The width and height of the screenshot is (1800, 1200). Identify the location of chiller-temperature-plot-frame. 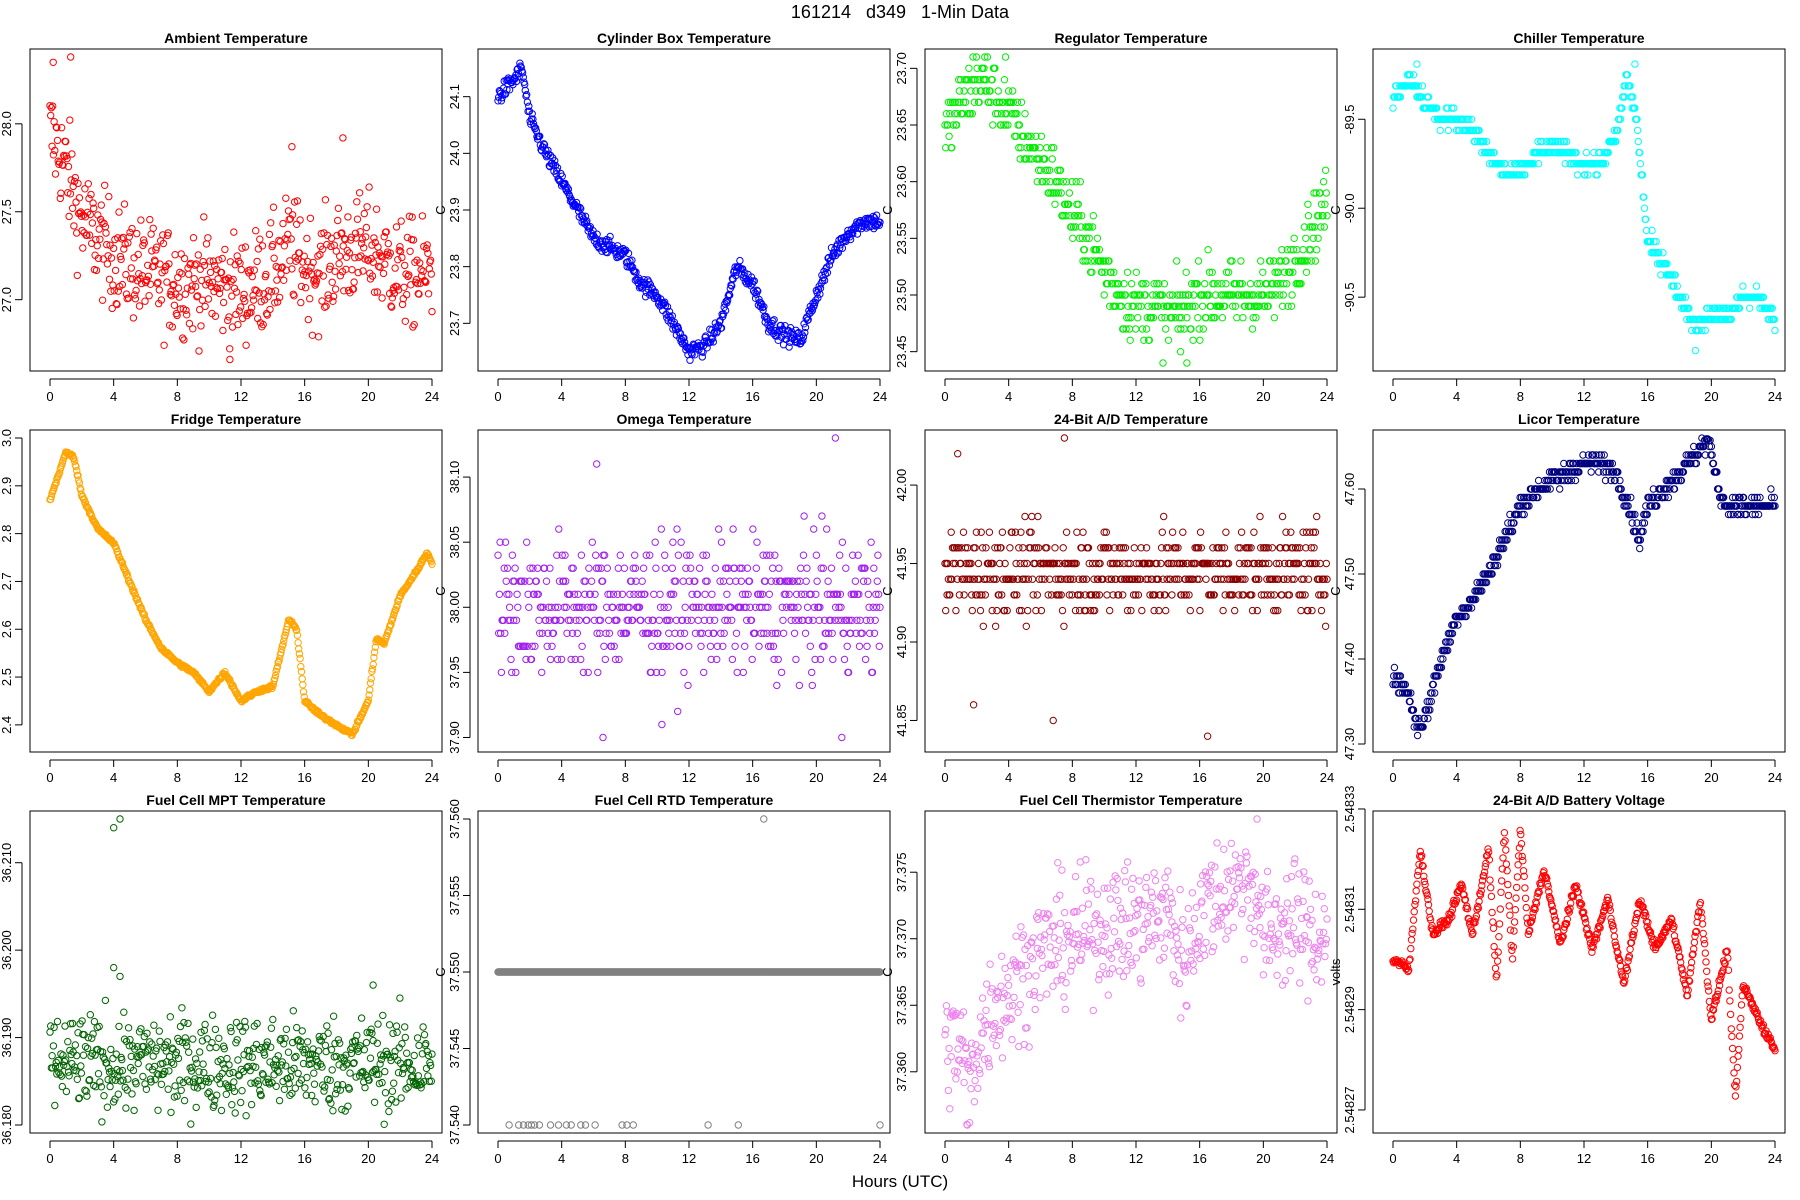
(1579, 210).